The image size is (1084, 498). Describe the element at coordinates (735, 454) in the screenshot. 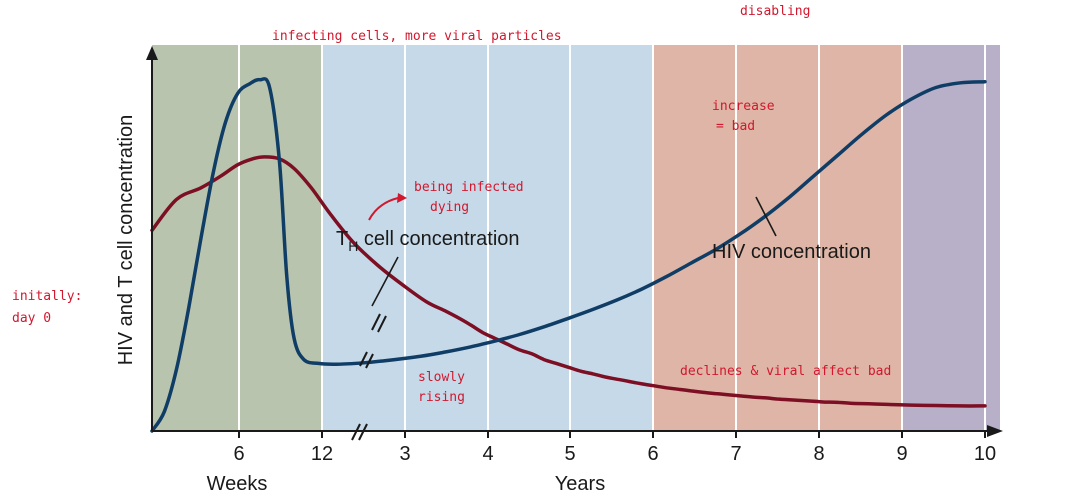

I see `x-tick-label: 7` at that location.